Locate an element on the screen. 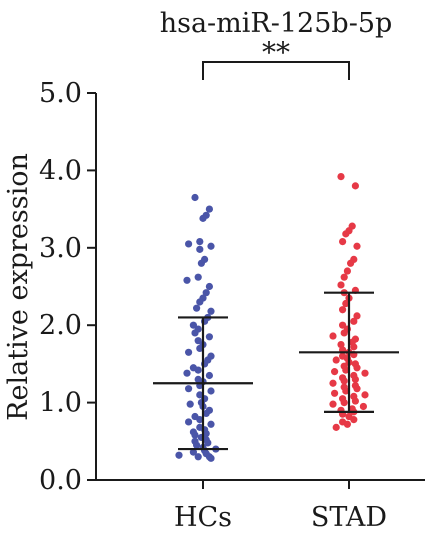 The image size is (441, 538). y-tick-label: 0.0 is located at coordinates (60, 480).